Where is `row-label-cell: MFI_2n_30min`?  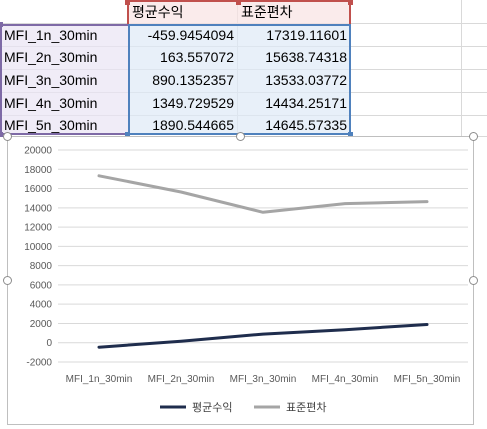 row-label-cell: MFI_2n_30min is located at coordinates (64, 57).